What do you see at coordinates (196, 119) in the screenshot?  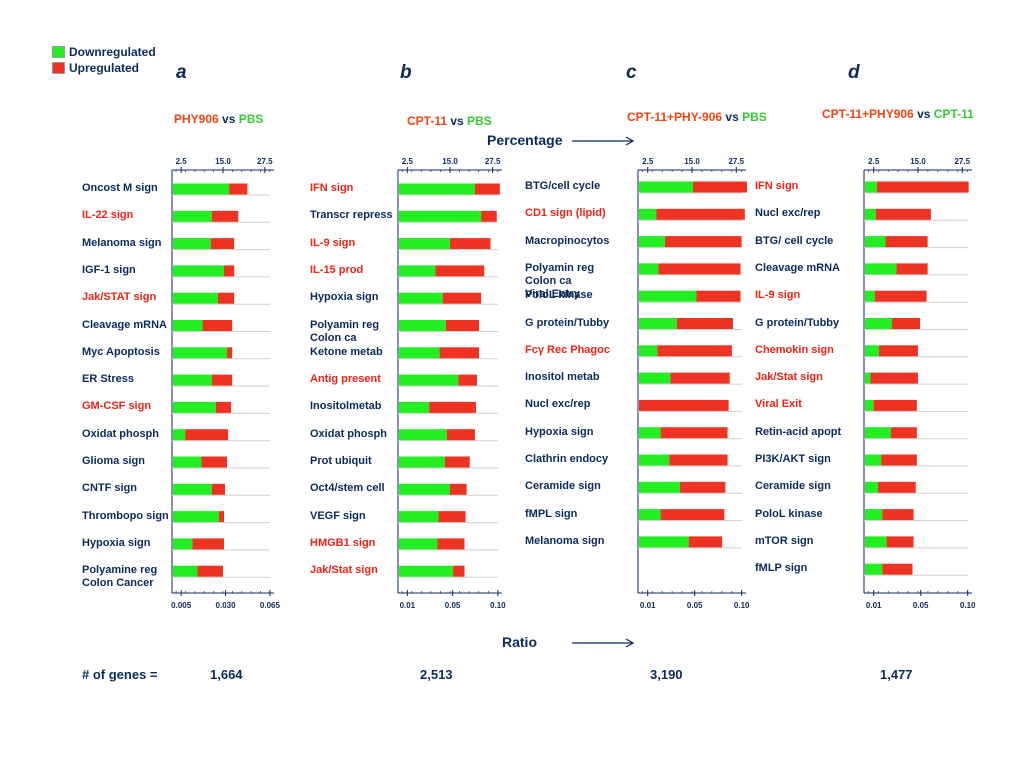 I see `panel-title-part: PHY906` at bounding box center [196, 119].